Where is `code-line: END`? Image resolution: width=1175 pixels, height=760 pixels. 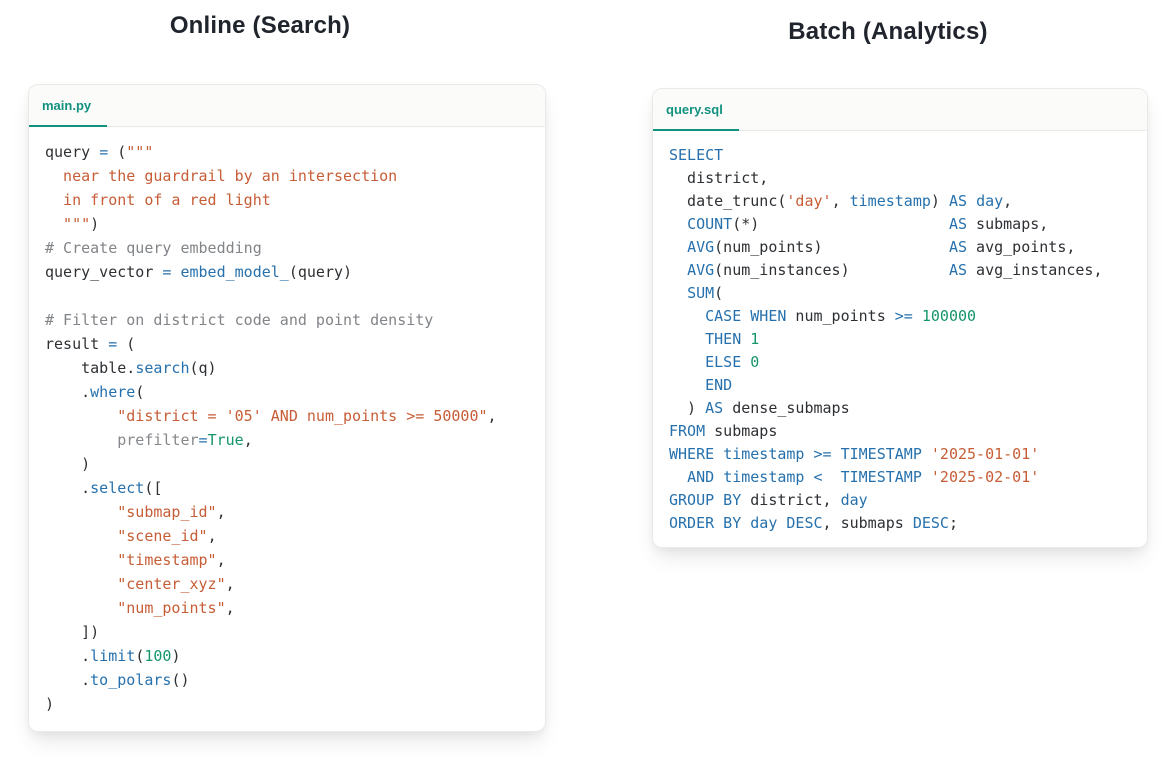
code-line: END is located at coordinates (719, 385).